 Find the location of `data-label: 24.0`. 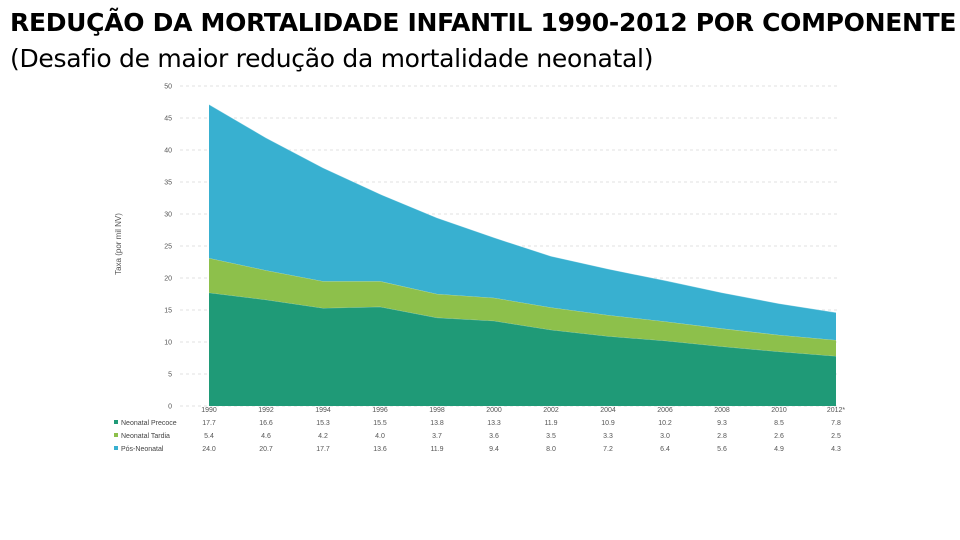

data-label: 24.0 is located at coordinates (209, 449).